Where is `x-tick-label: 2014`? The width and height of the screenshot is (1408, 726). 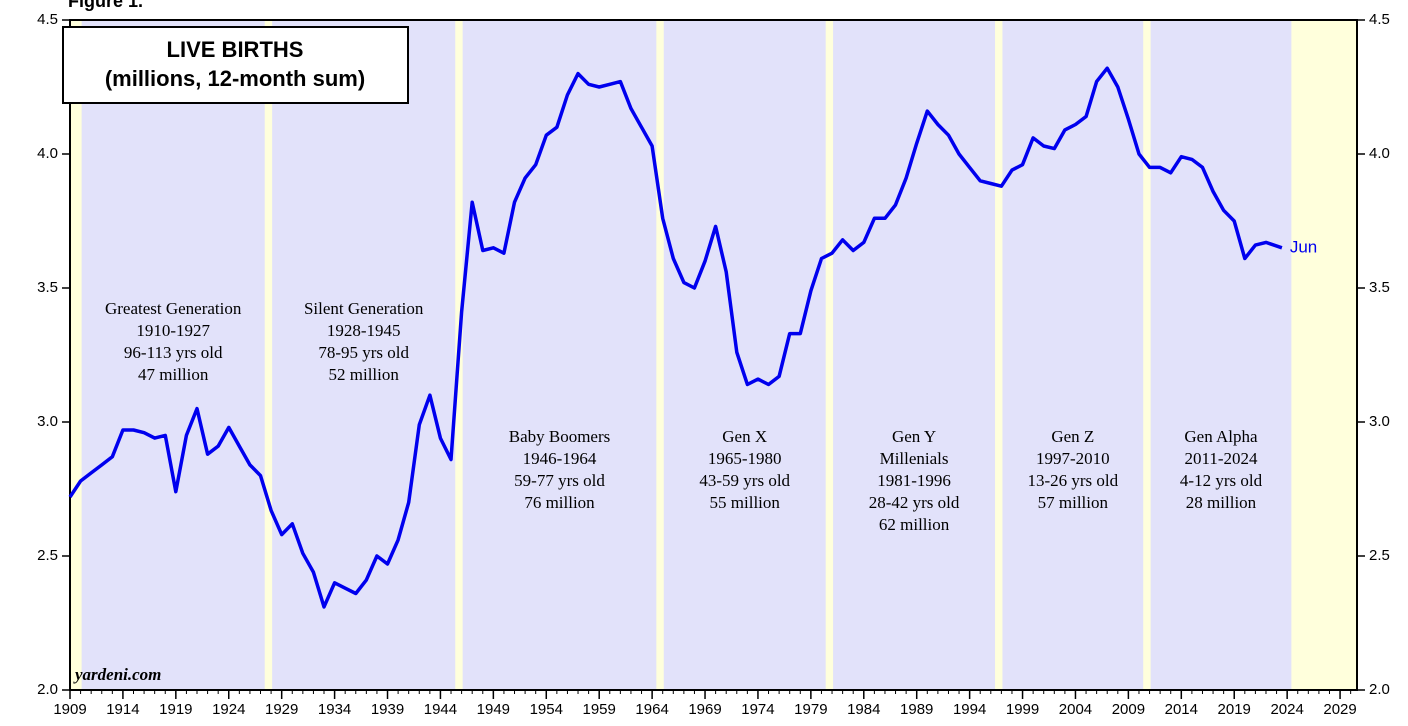
x-tick-label: 2014 is located at coordinates (1181, 709).